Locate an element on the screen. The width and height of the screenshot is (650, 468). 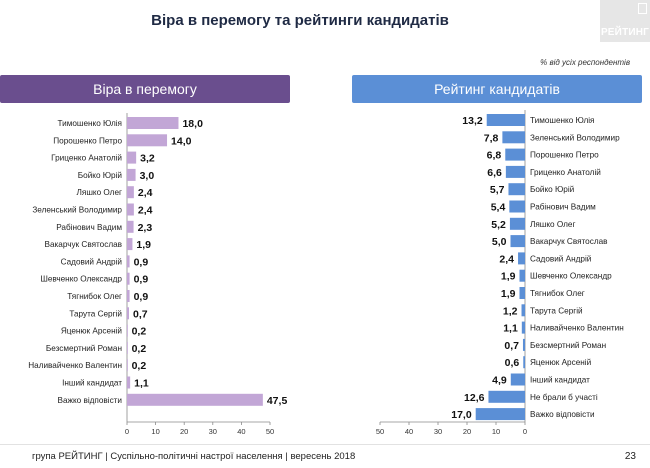
right-category-label: Садовий Андрій is located at coordinates (560, 258).